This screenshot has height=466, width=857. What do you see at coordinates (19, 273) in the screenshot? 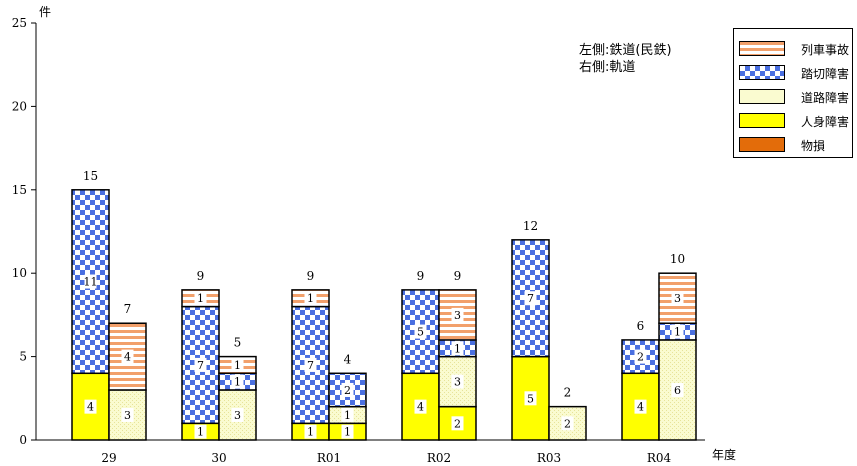
I see `y-tick-label: 10` at bounding box center [19, 273].